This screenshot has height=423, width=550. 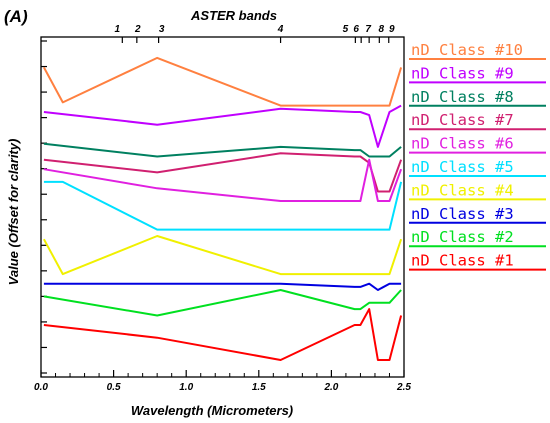 What do you see at coordinates (137, 29) in the screenshot?
I see `aster-band-label: 2` at bounding box center [137, 29].